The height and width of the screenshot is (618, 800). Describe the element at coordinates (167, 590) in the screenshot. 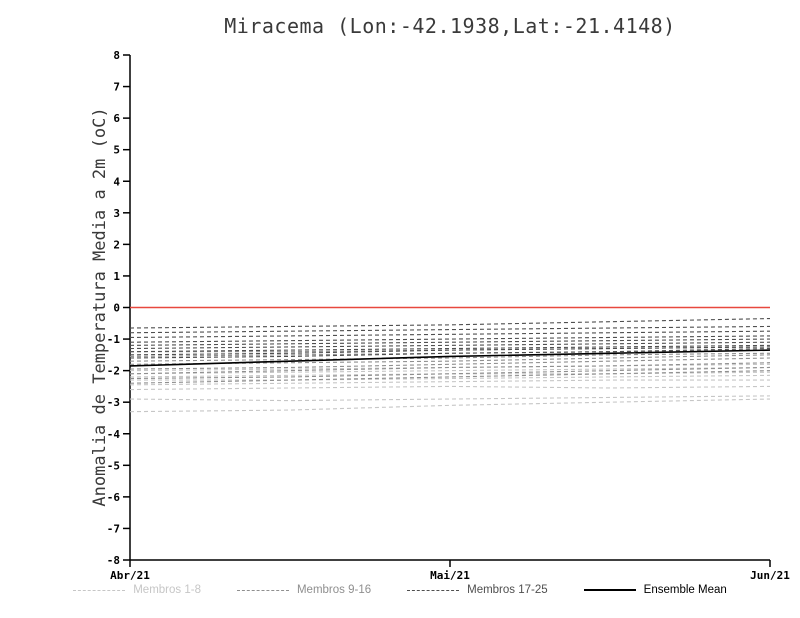

I see `legend-label: Membros 1-8` at that location.